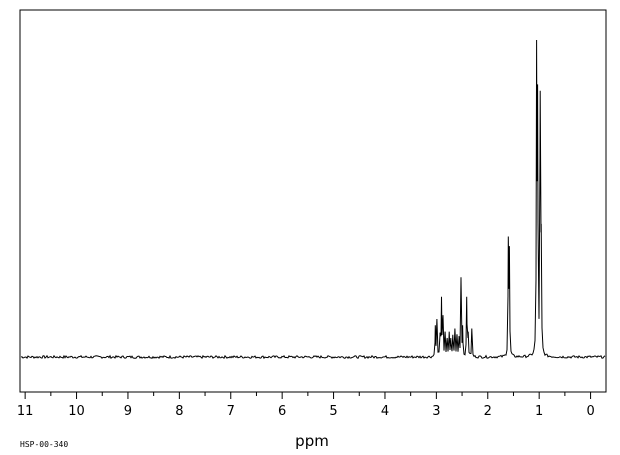  What do you see at coordinates (590, 411) in the screenshot?
I see `tick-label: 0` at bounding box center [590, 411].